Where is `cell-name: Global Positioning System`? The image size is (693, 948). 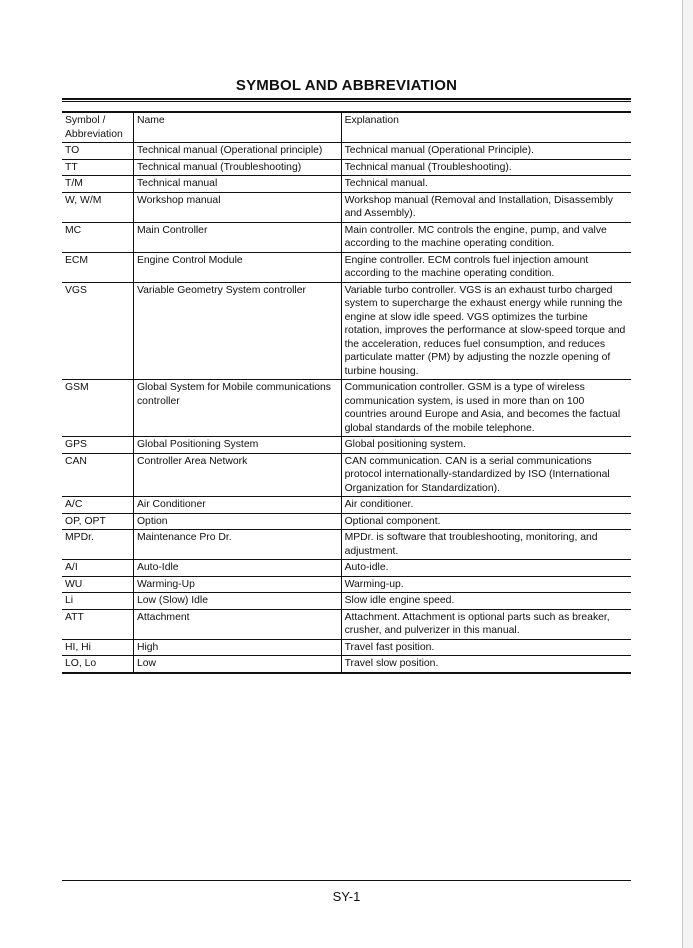
cell-name: Global Positioning System is located at coordinates (237, 445).